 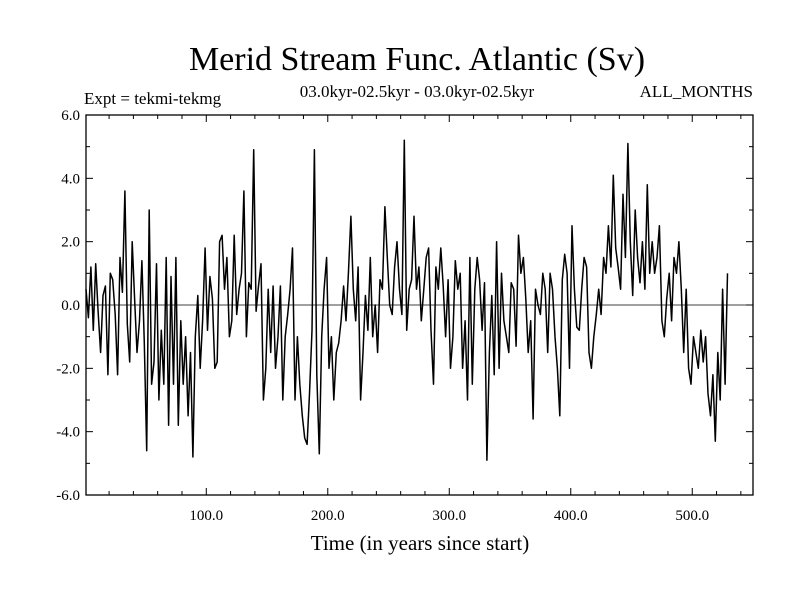 What do you see at coordinates (417, 91) in the screenshot?
I see `period-label: 03.0kyr-02.5kyr - 03.0kyr-02.5kyr` at bounding box center [417, 91].